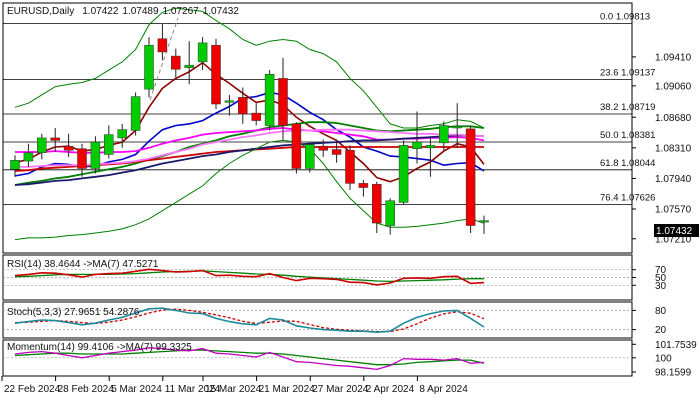  I want to click on stoch-d-line, so click(249, 320).